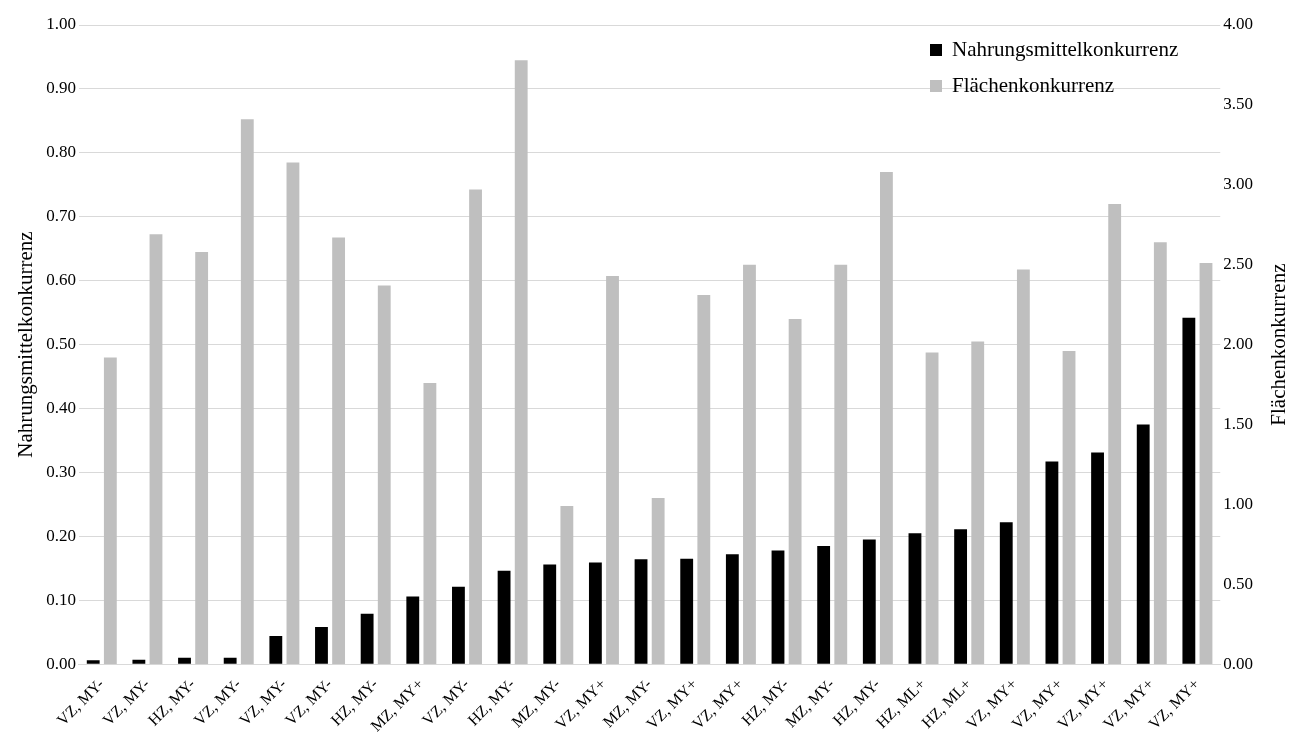  I want to click on y2-tick-label: 2.00, so click(1238, 344).